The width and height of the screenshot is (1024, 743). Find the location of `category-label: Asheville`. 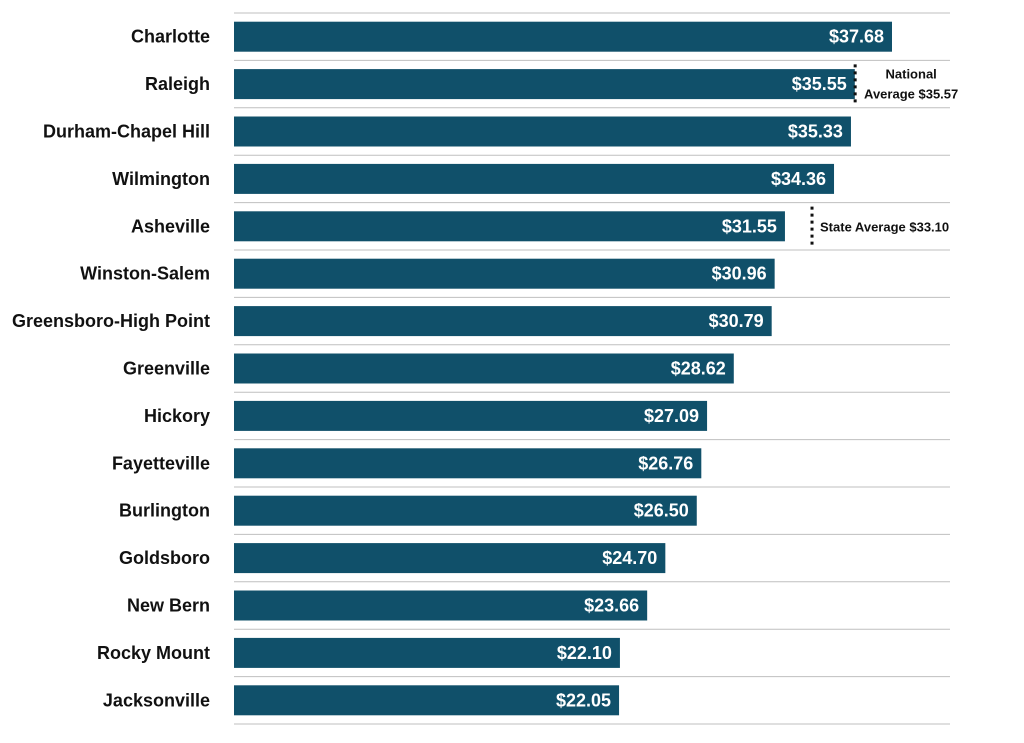

category-label: Asheville is located at coordinates (170, 226).